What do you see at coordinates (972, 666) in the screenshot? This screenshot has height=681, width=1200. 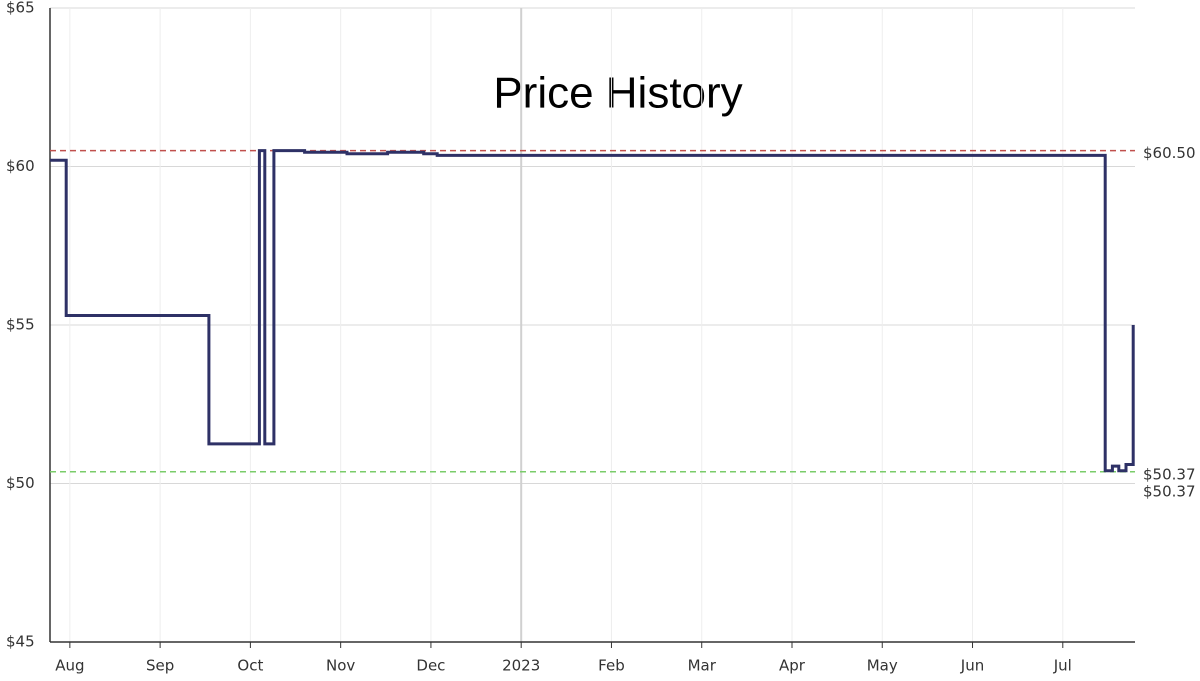 I see `x-tick-label: Jun` at bounding box center [972, 666].